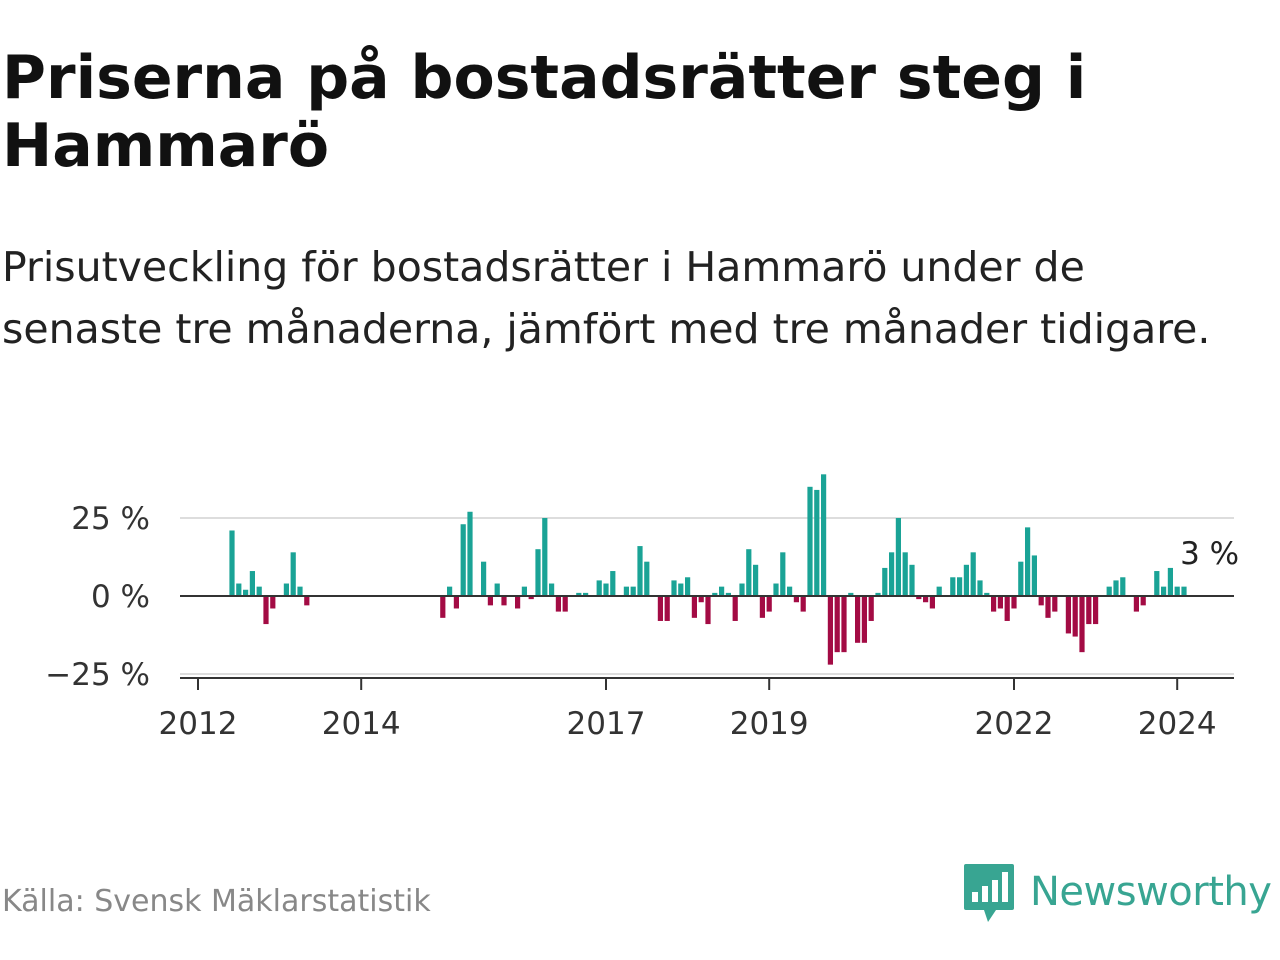 The image size is (1280, 960). Describe the element at coordinates (97, 675) in the screenshot. I see `y-tick-label: −25 %` at that location.